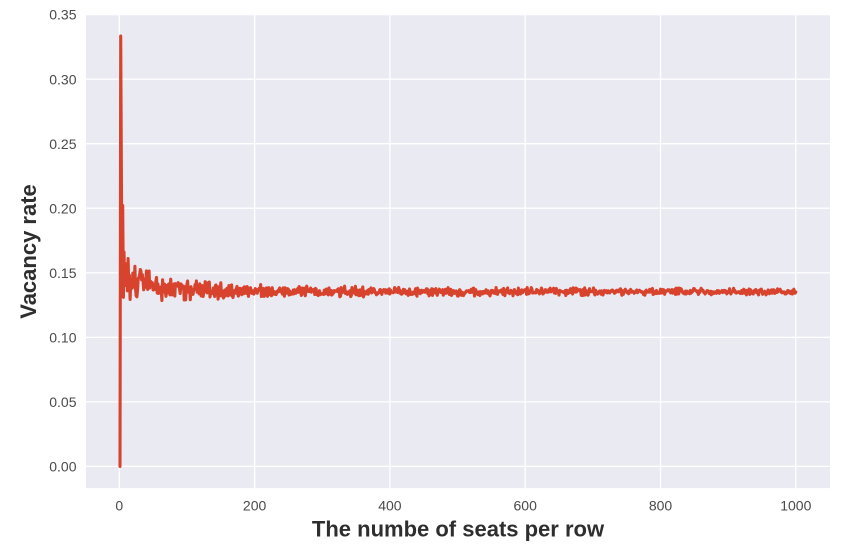 This screenshot has height=554, width=857. What do you see at coordinates (62, 79) in the screenshot?
I see `svg-text: 0.30` at bounding box center [62, 79].